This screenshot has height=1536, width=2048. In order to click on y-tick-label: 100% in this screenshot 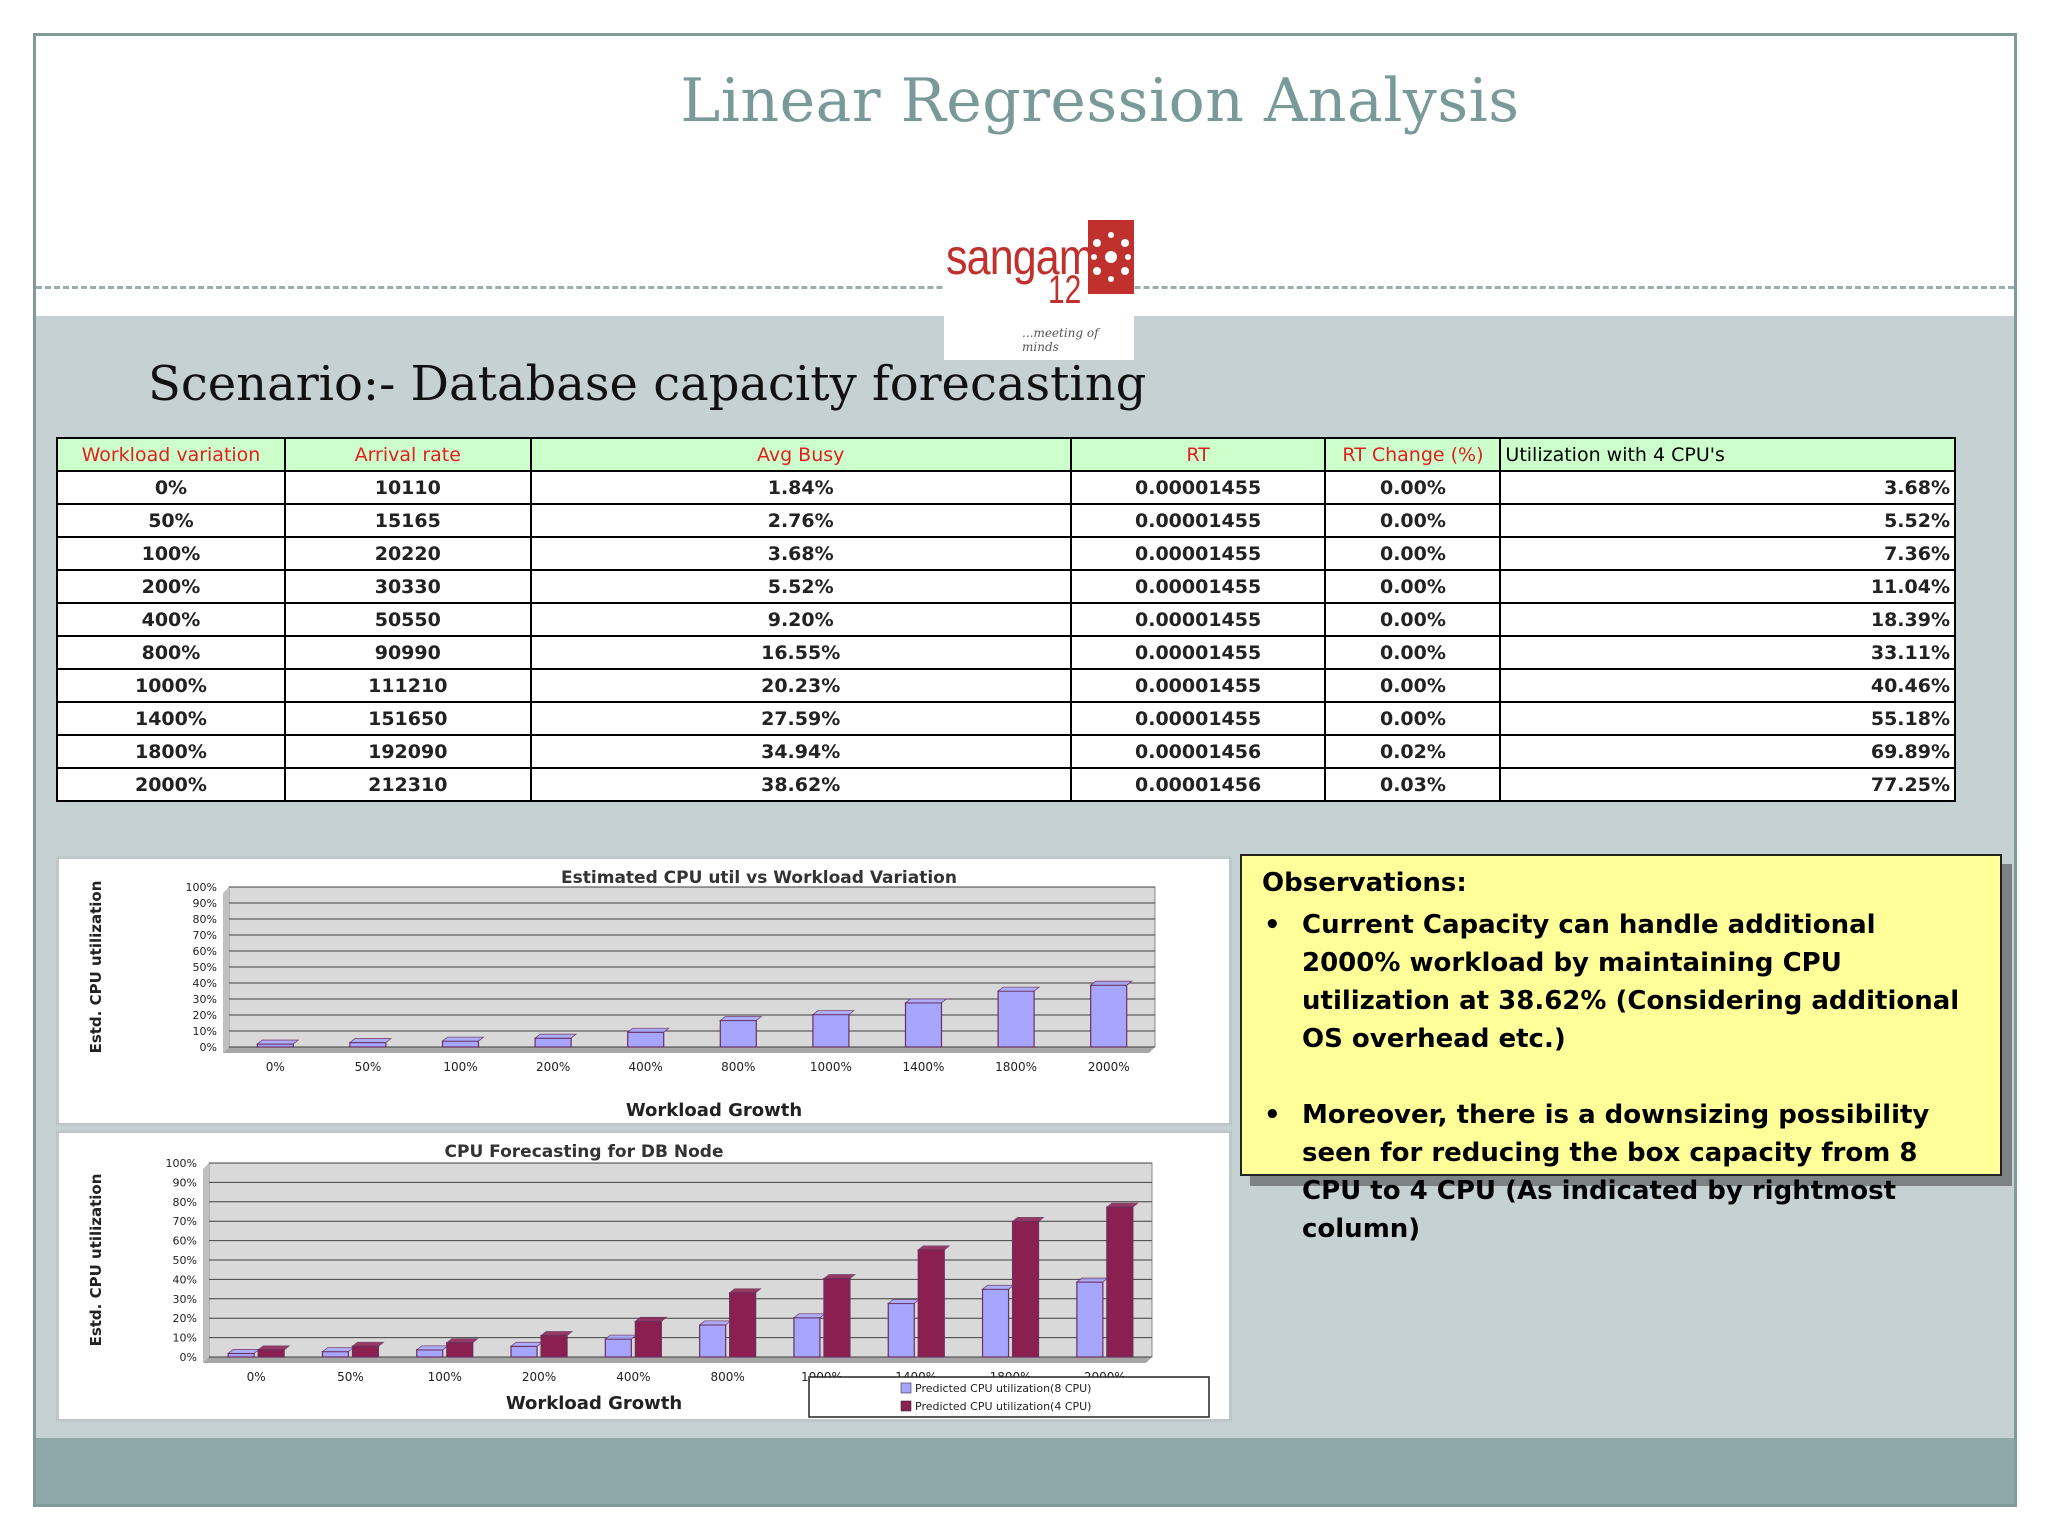, I will do `click(181, 1163)`.